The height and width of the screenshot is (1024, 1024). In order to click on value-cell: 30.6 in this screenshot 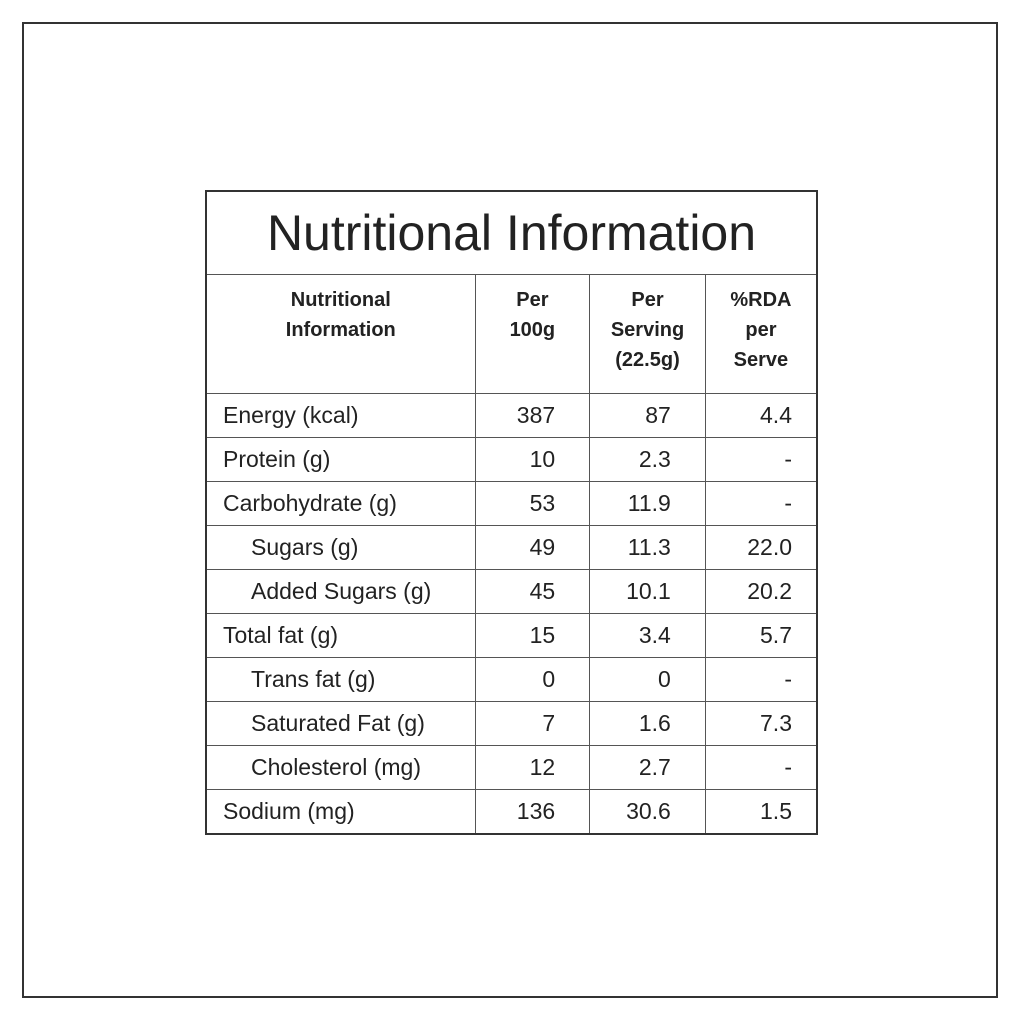, I will do `click(647, 812)`.